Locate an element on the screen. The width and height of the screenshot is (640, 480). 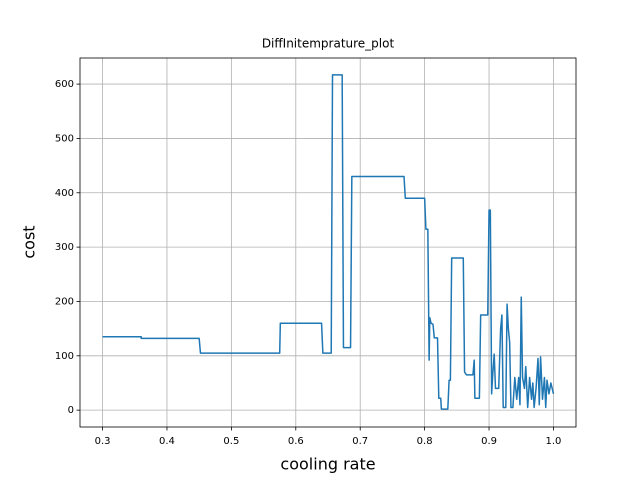
y-tick-label: 200 is located at coordinates (64, 301).